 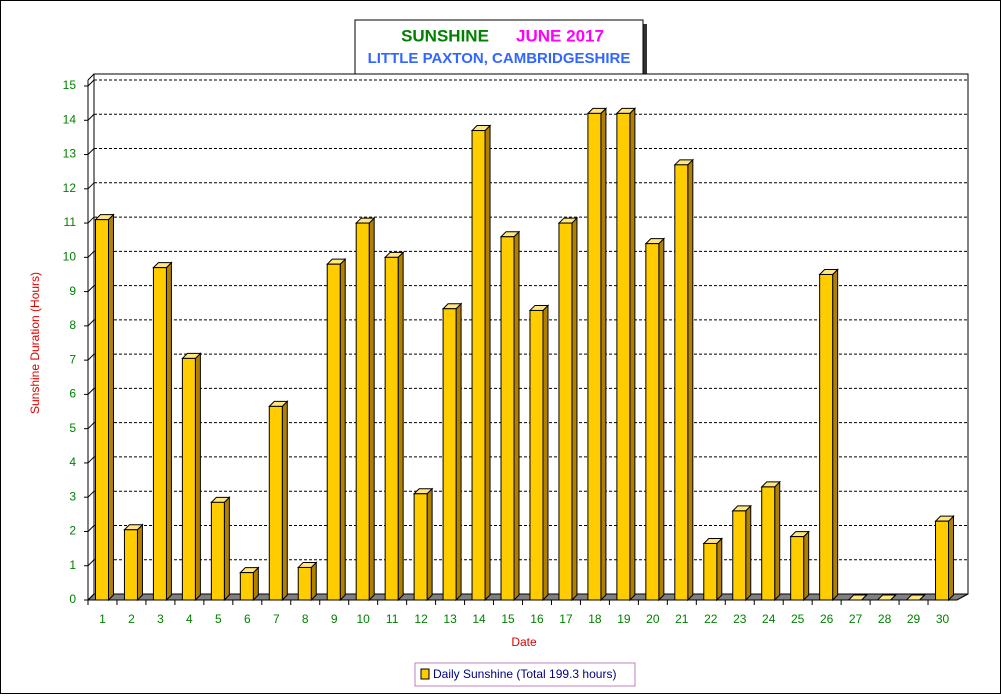 I want to click on x-tick-label: 29, so click(x=914, y=619).